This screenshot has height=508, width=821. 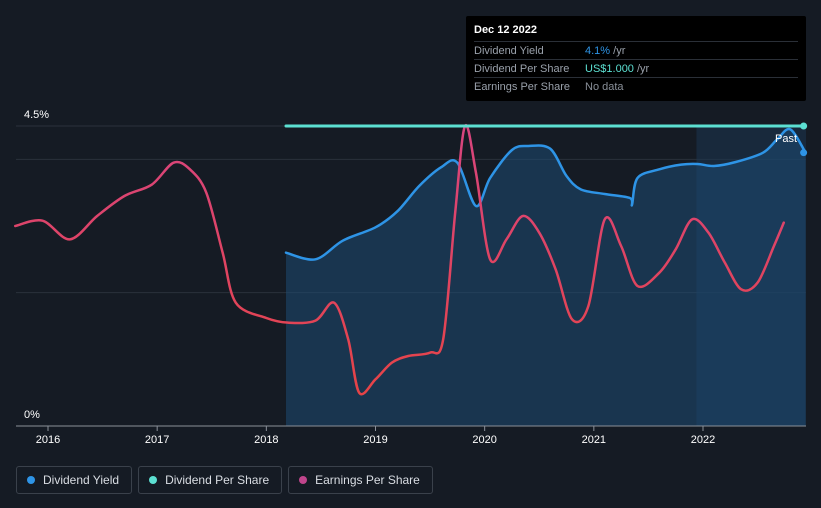 What do you see at coordinates (81, 480) in the screenshot?
I see `legend-label: Dividend Yield` at bounding box center [81, 480].